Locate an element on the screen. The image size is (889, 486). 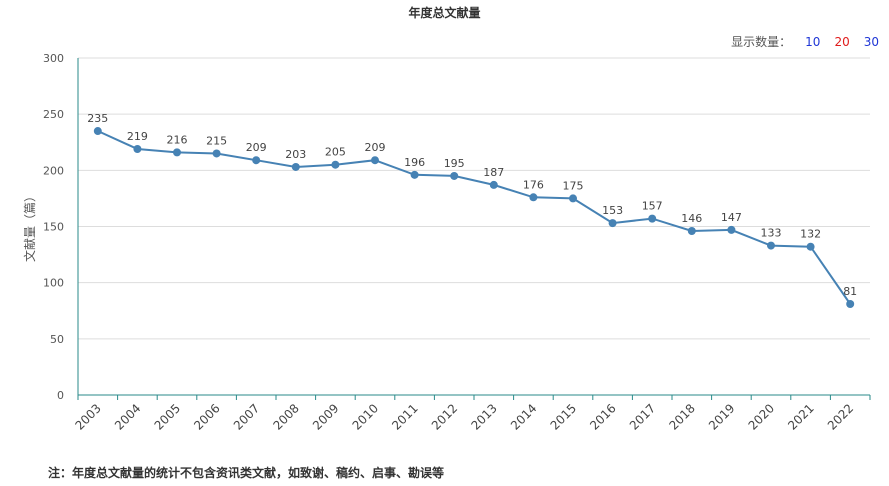
x-tick-label: 2012 is located at coordinates (444, 416).